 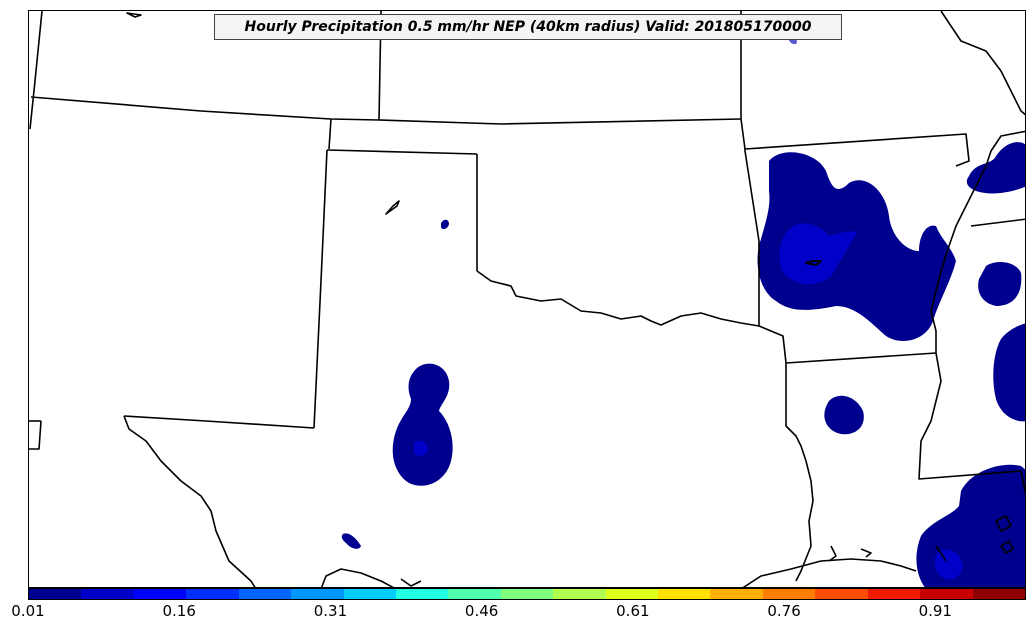 I want to click on precip-area-arkansas, so click(x=856, y=246).